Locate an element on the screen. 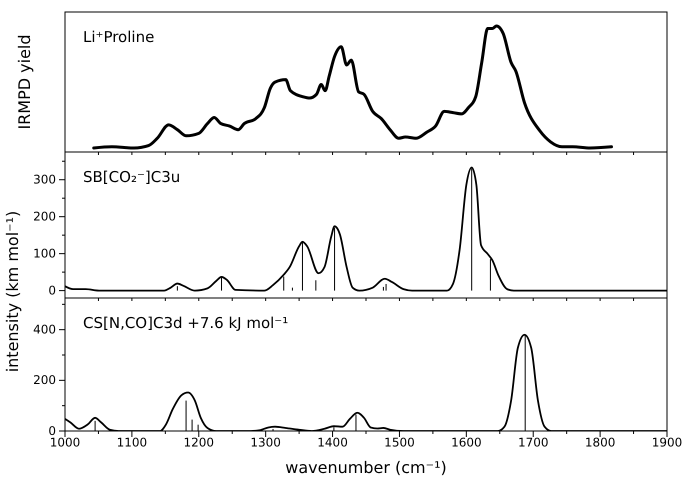 Image resolution: width=682 pixels, height=486 pixels. x-tick-label: 1100 is located at coordinates (132, 443).